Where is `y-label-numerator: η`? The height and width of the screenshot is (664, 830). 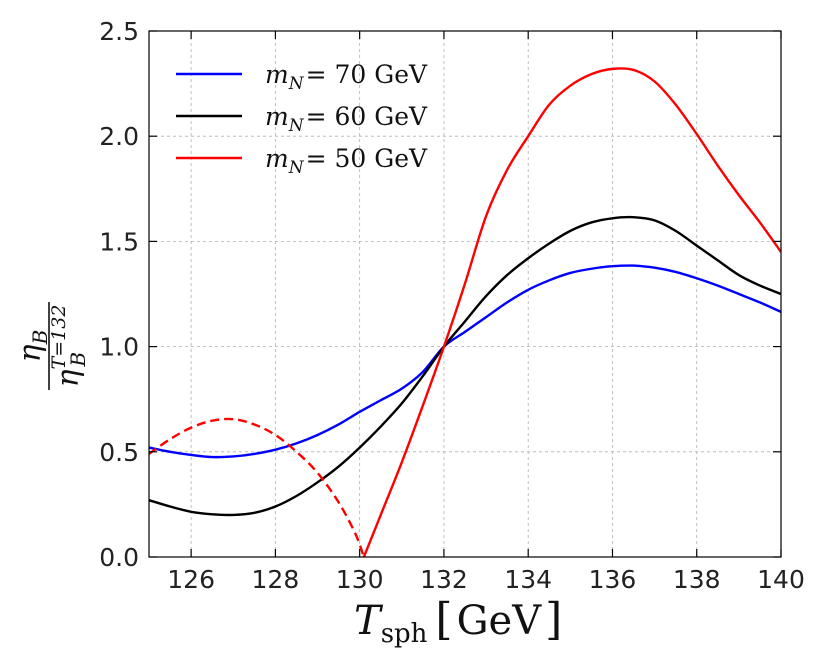
y-label-numerator: η is located at coordinates (30, 353).